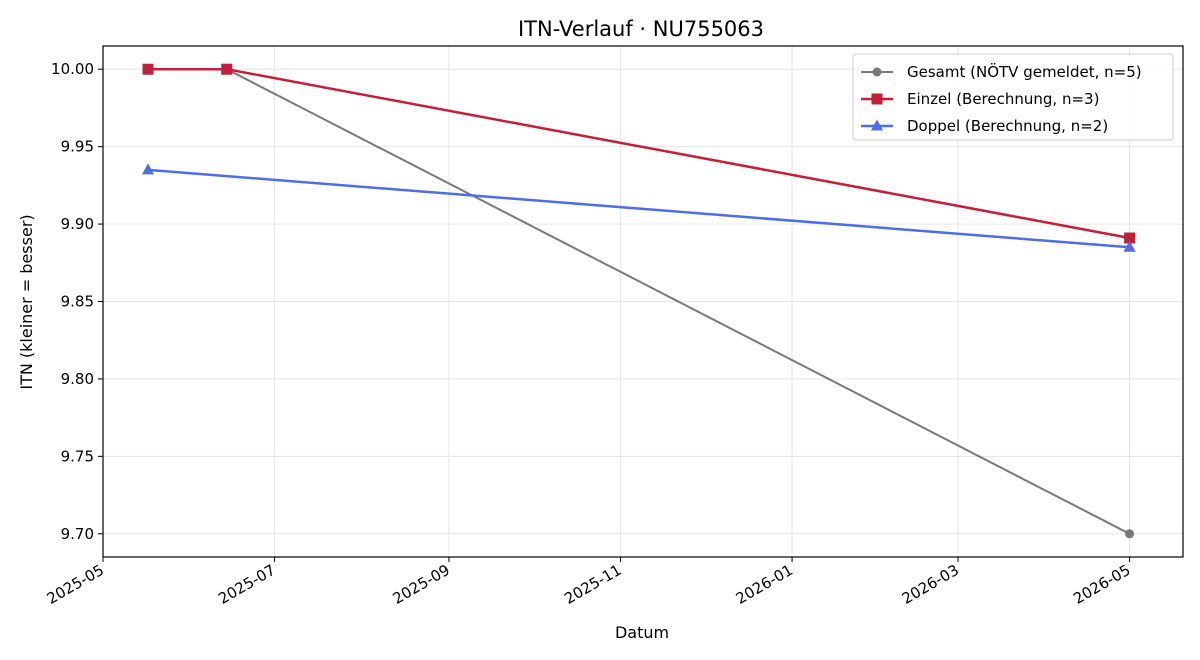  Describe the element at coordinates (642, 632) in the screenshot. I see `x-axis-label: Datum` at that location.